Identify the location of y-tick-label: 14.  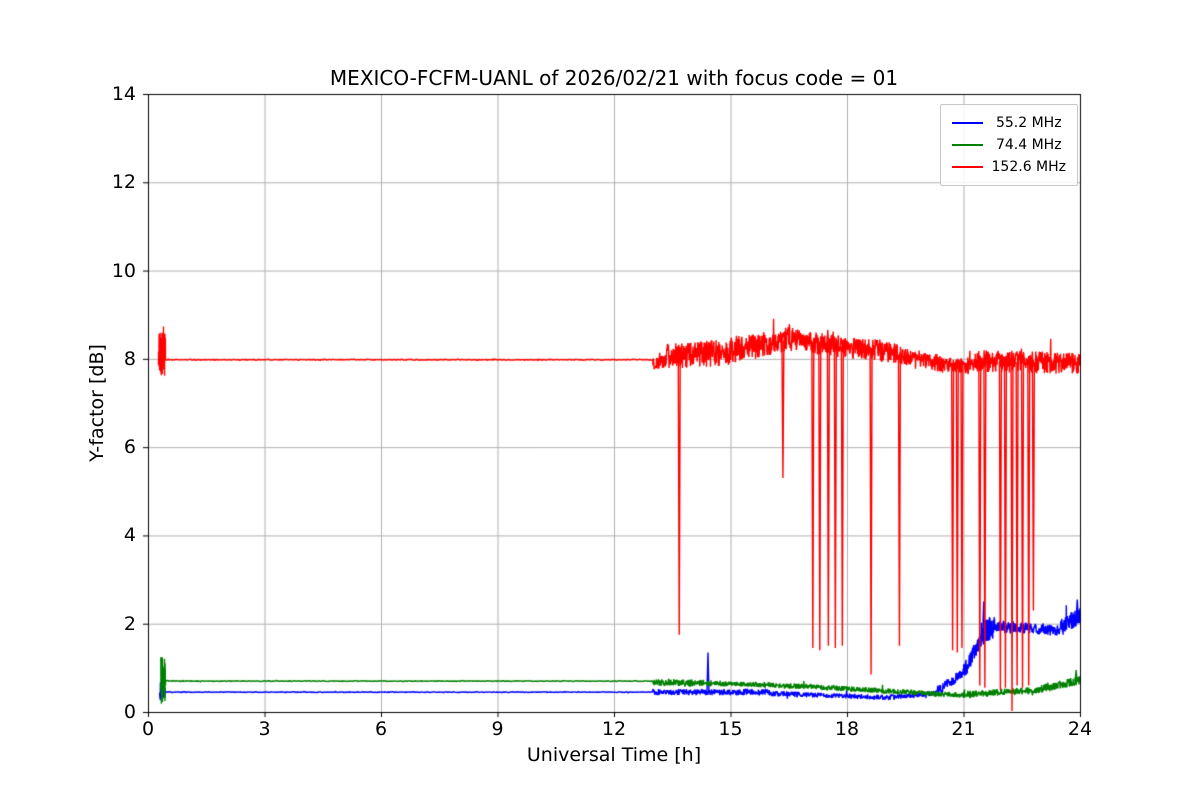
(123, 94).